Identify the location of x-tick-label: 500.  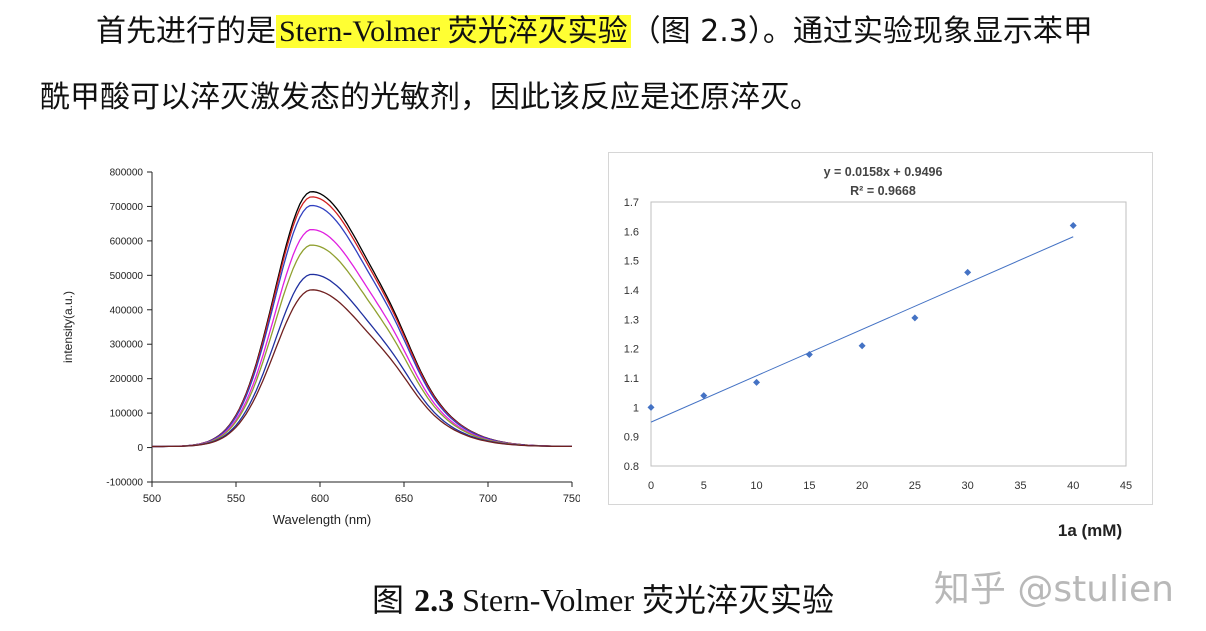
(152, 499).